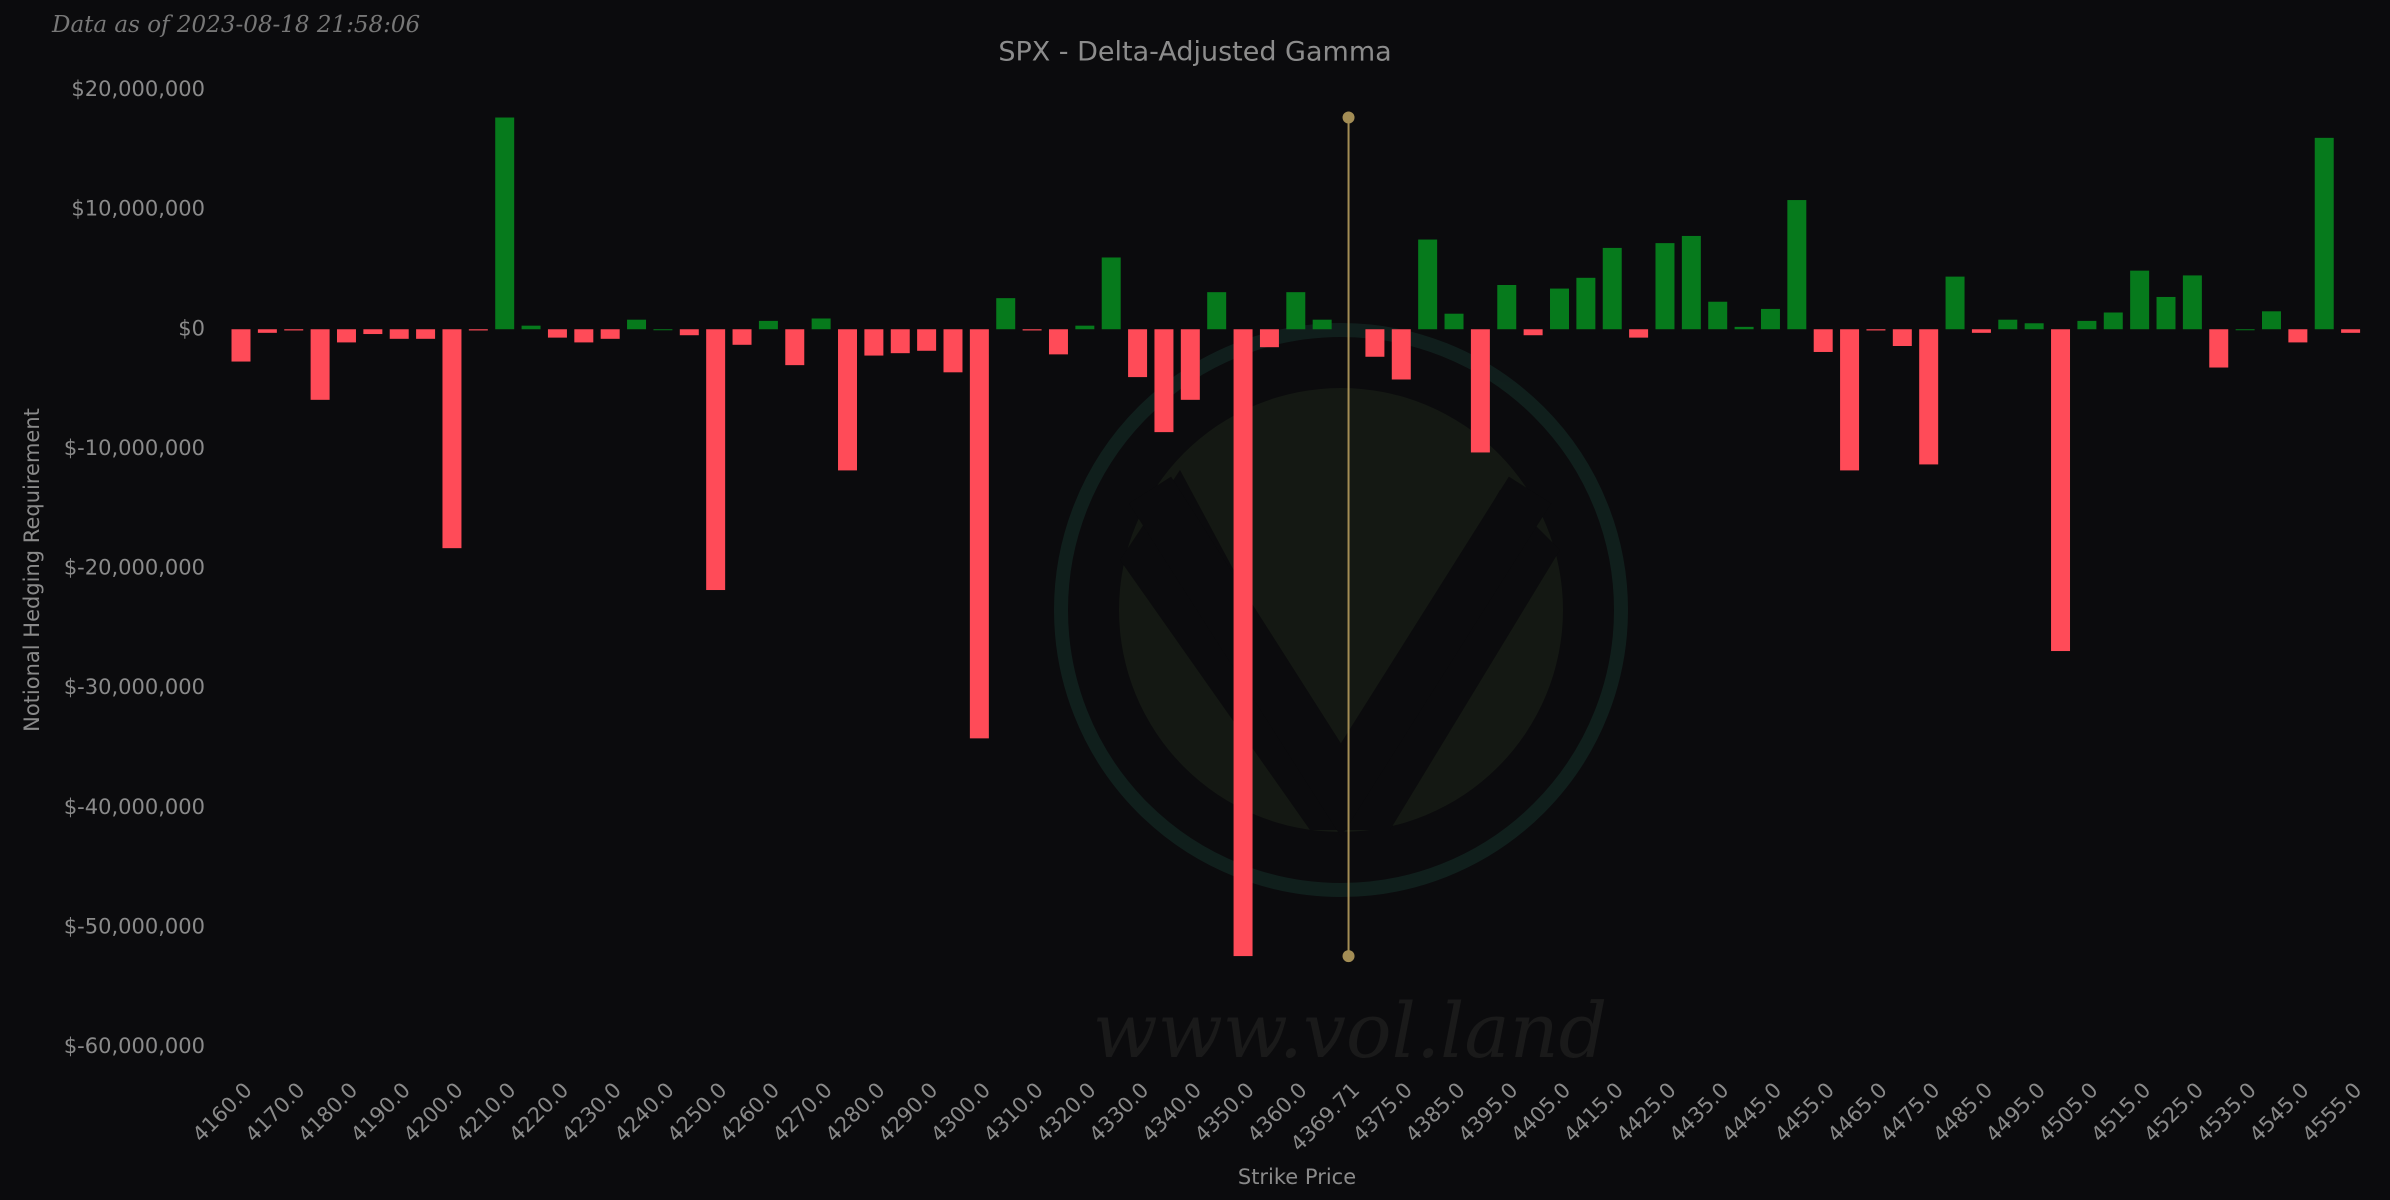 Image resolution: width=2390 pixels, height=1200 pixels. I want to click on y-tick-label: $20,000,000, so click(138, 89).